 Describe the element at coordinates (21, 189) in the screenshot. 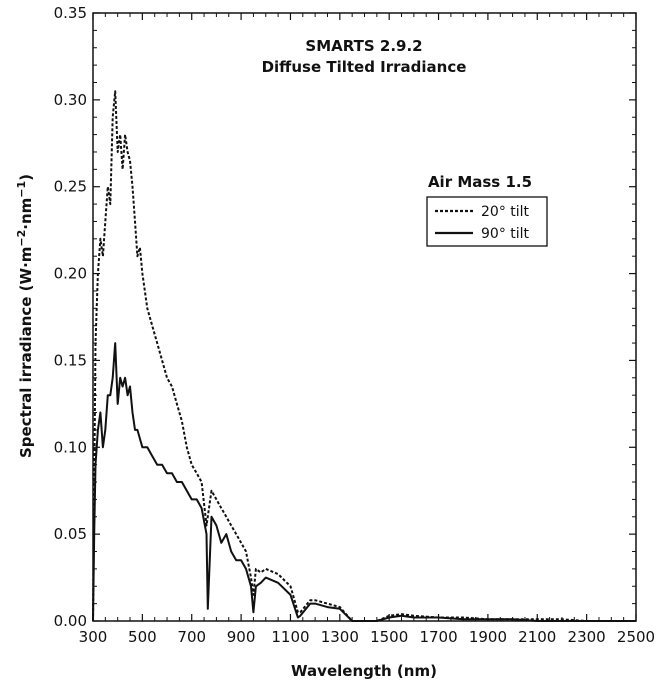

I see `y-axis-title-sup2: −1` at that location.